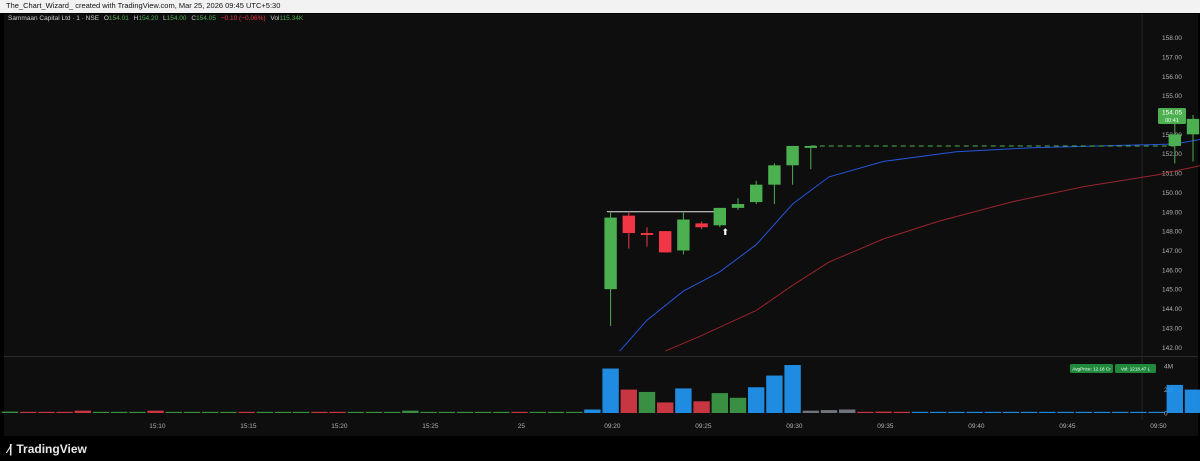 This screenshot has height=461, width=1200. Describe the element at coordinates (194, 18) in the screenshot. I see `close-label: C` at that location.